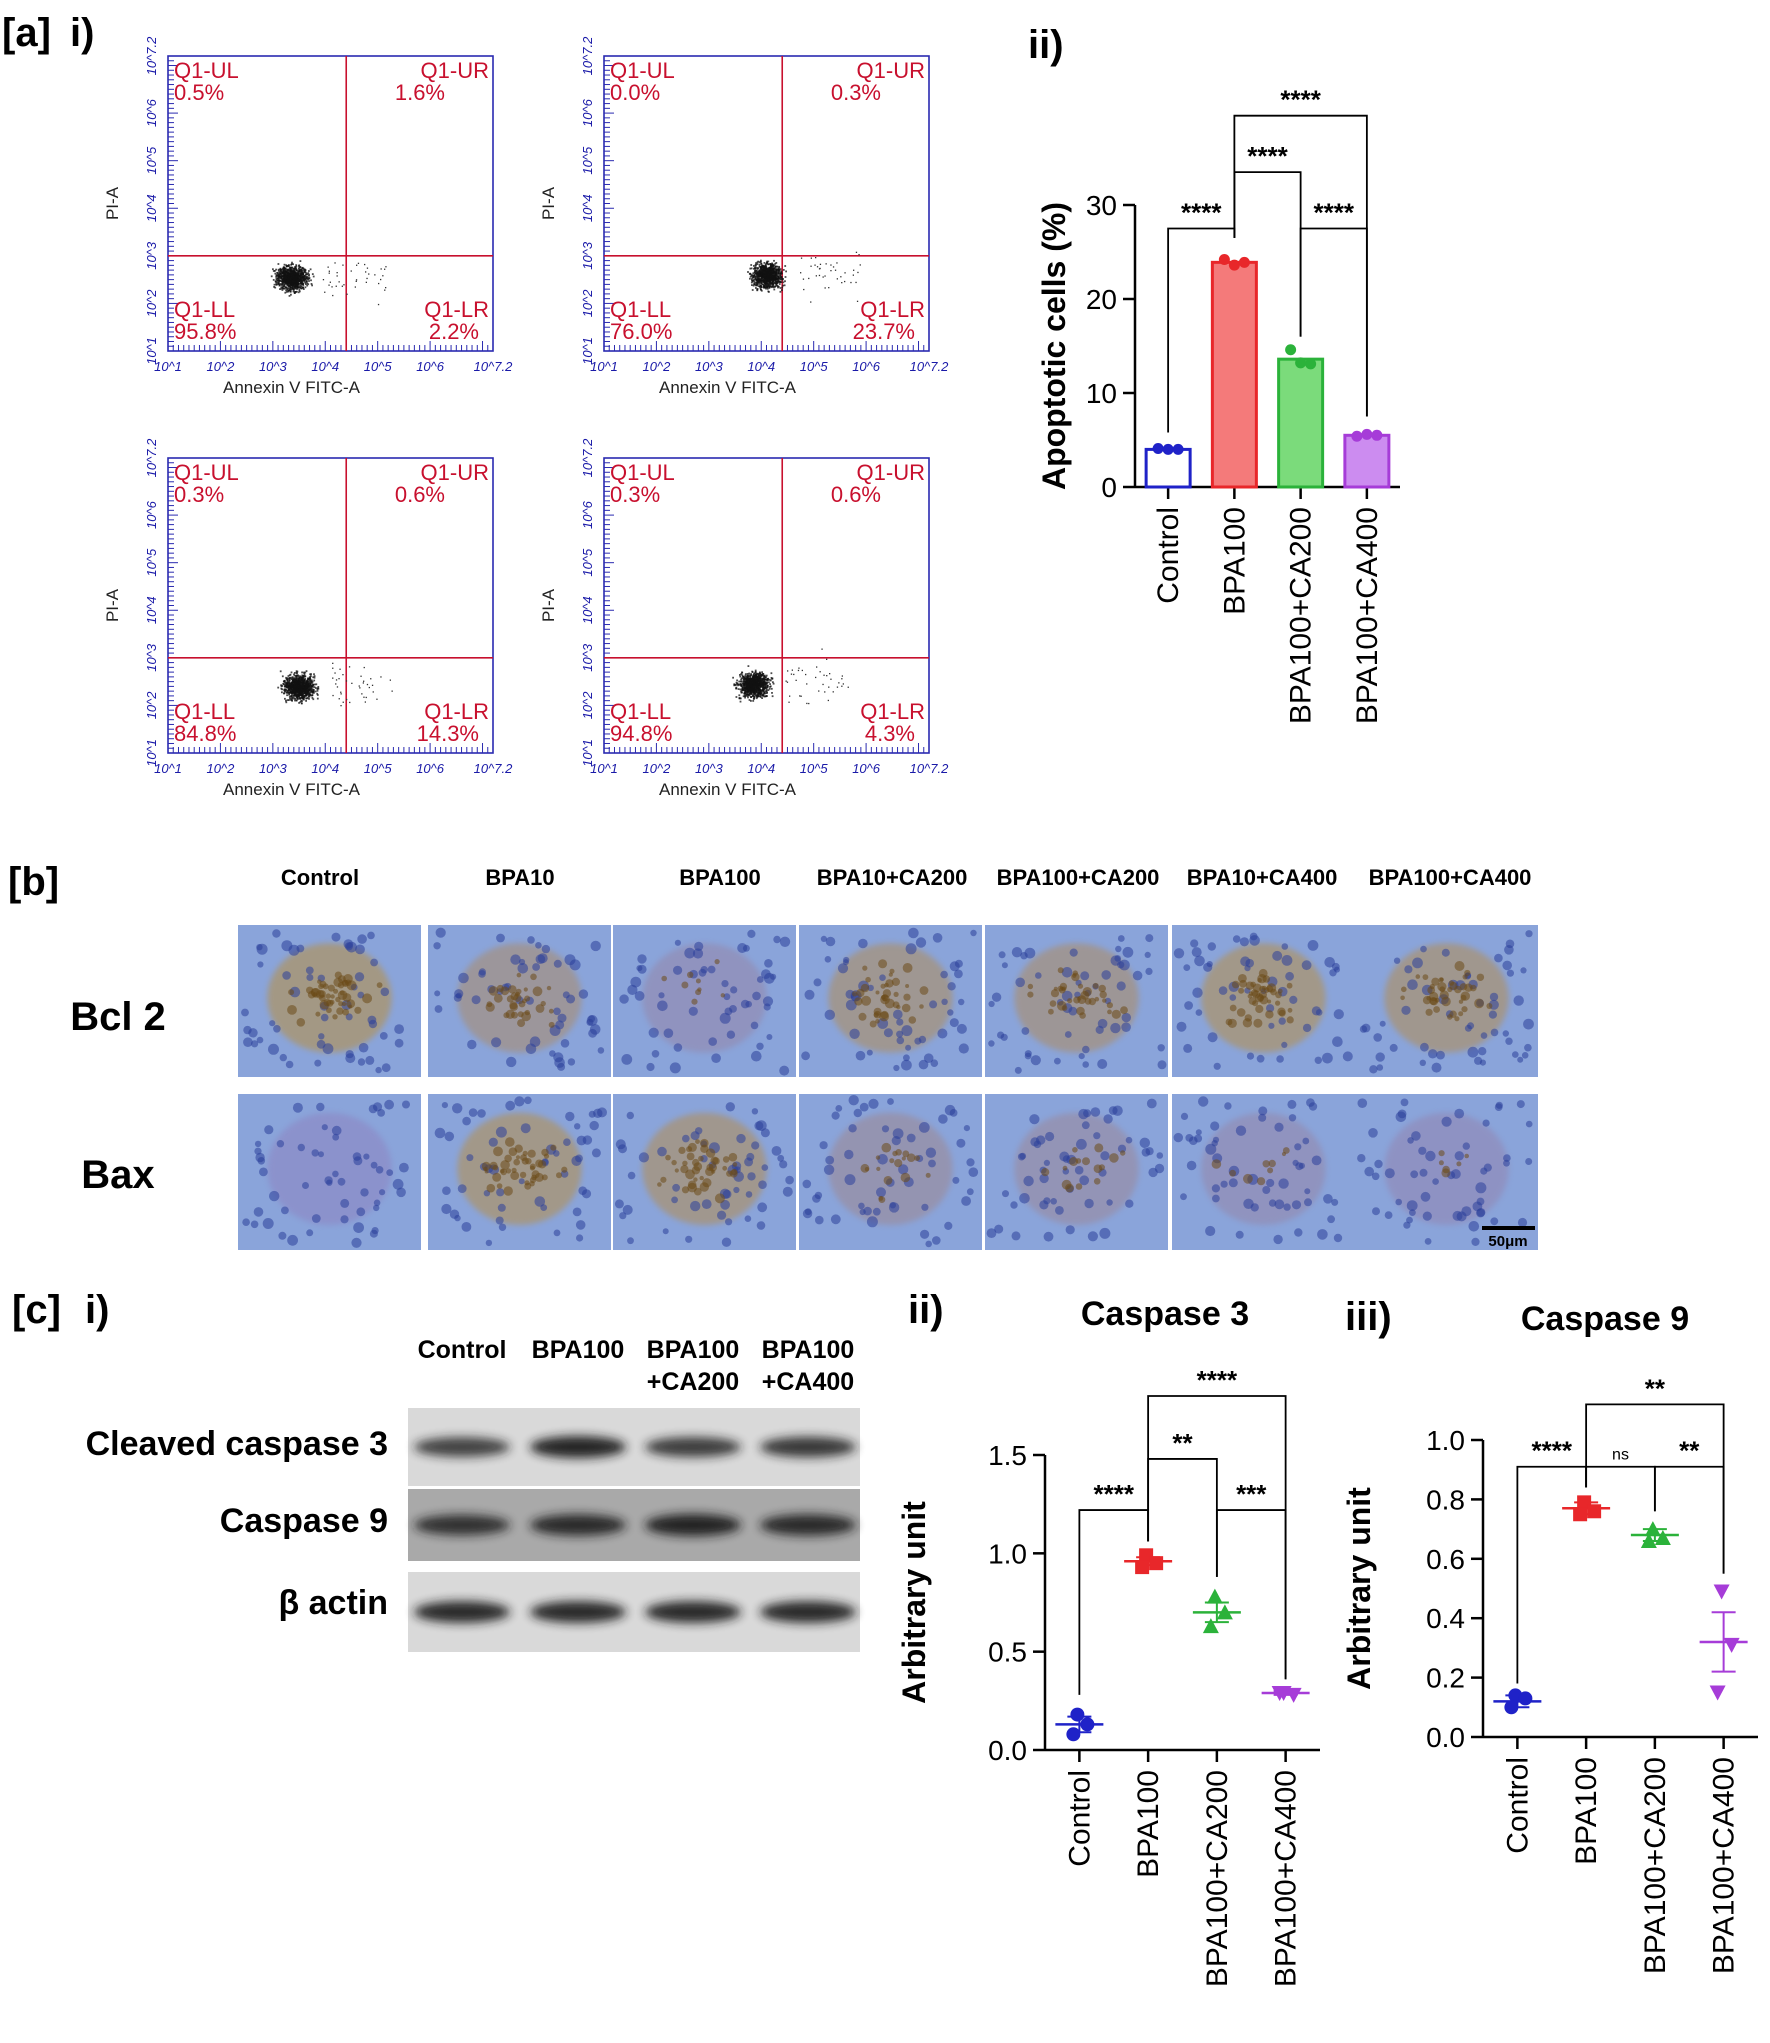 The image size is (1770, 2043). I want to click on y-tick-label: 10^1, so click(587, 351).